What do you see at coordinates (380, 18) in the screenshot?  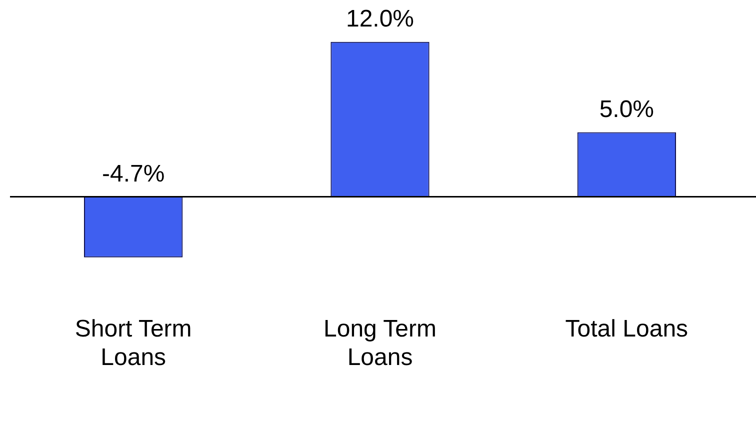 I see `data-label: 12.0%` at bounding box center [380, 18].